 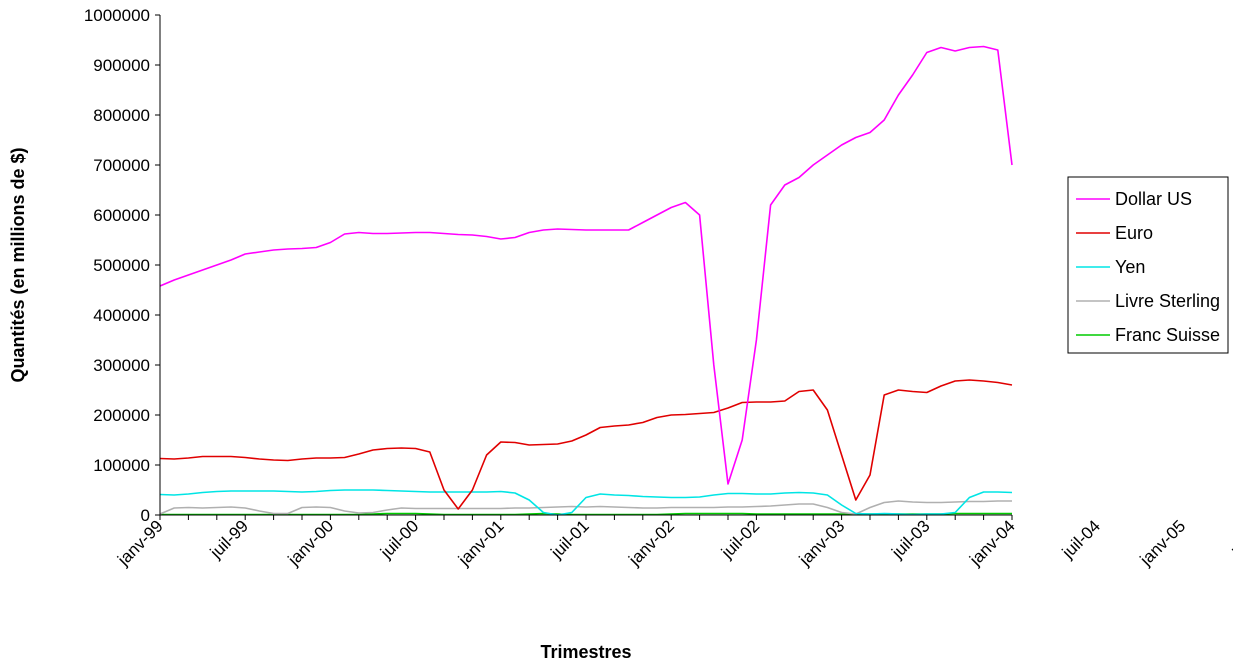 What do you see at coordinates (121, 265) in the screenshot?
I see `y-tick-label: 500000` at bounding box center [121, 265].